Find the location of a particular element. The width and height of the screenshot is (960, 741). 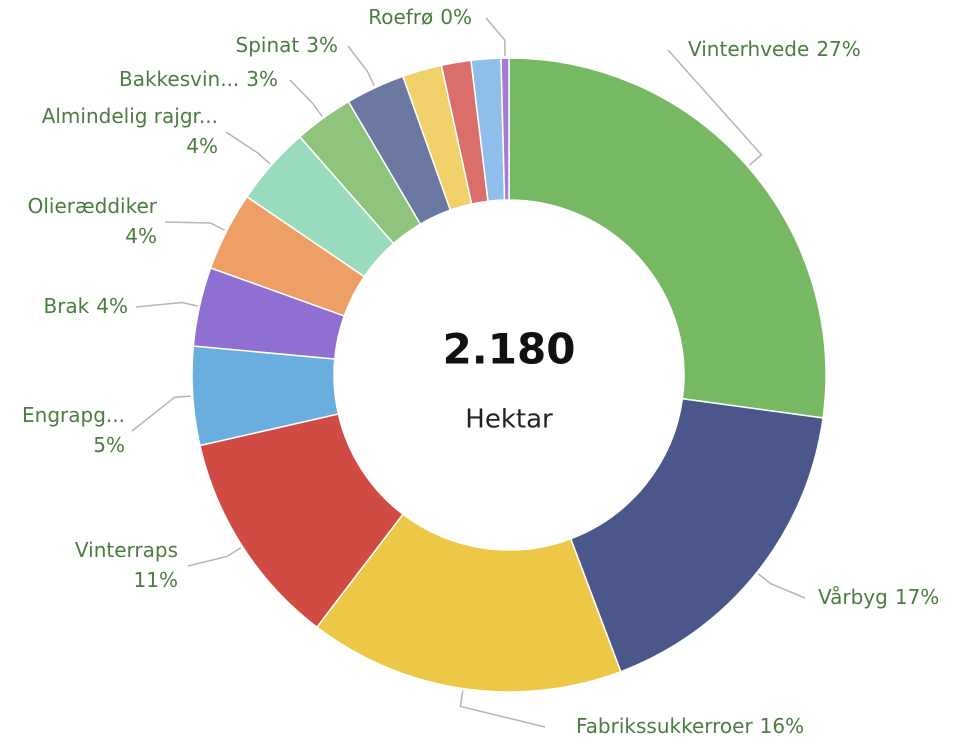

label-name: Vinterraps is located at coordinates (126, 550).